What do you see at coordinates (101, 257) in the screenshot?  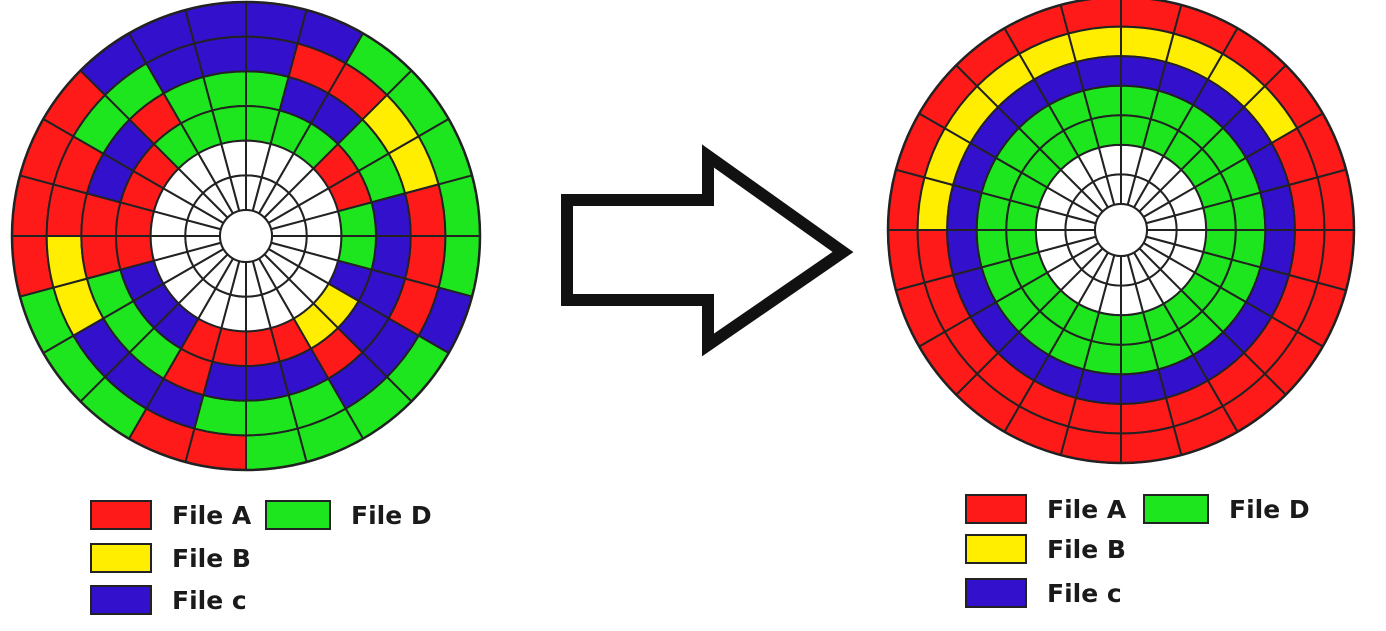 I see `sector-file-a` at bounding box center [101, 257].